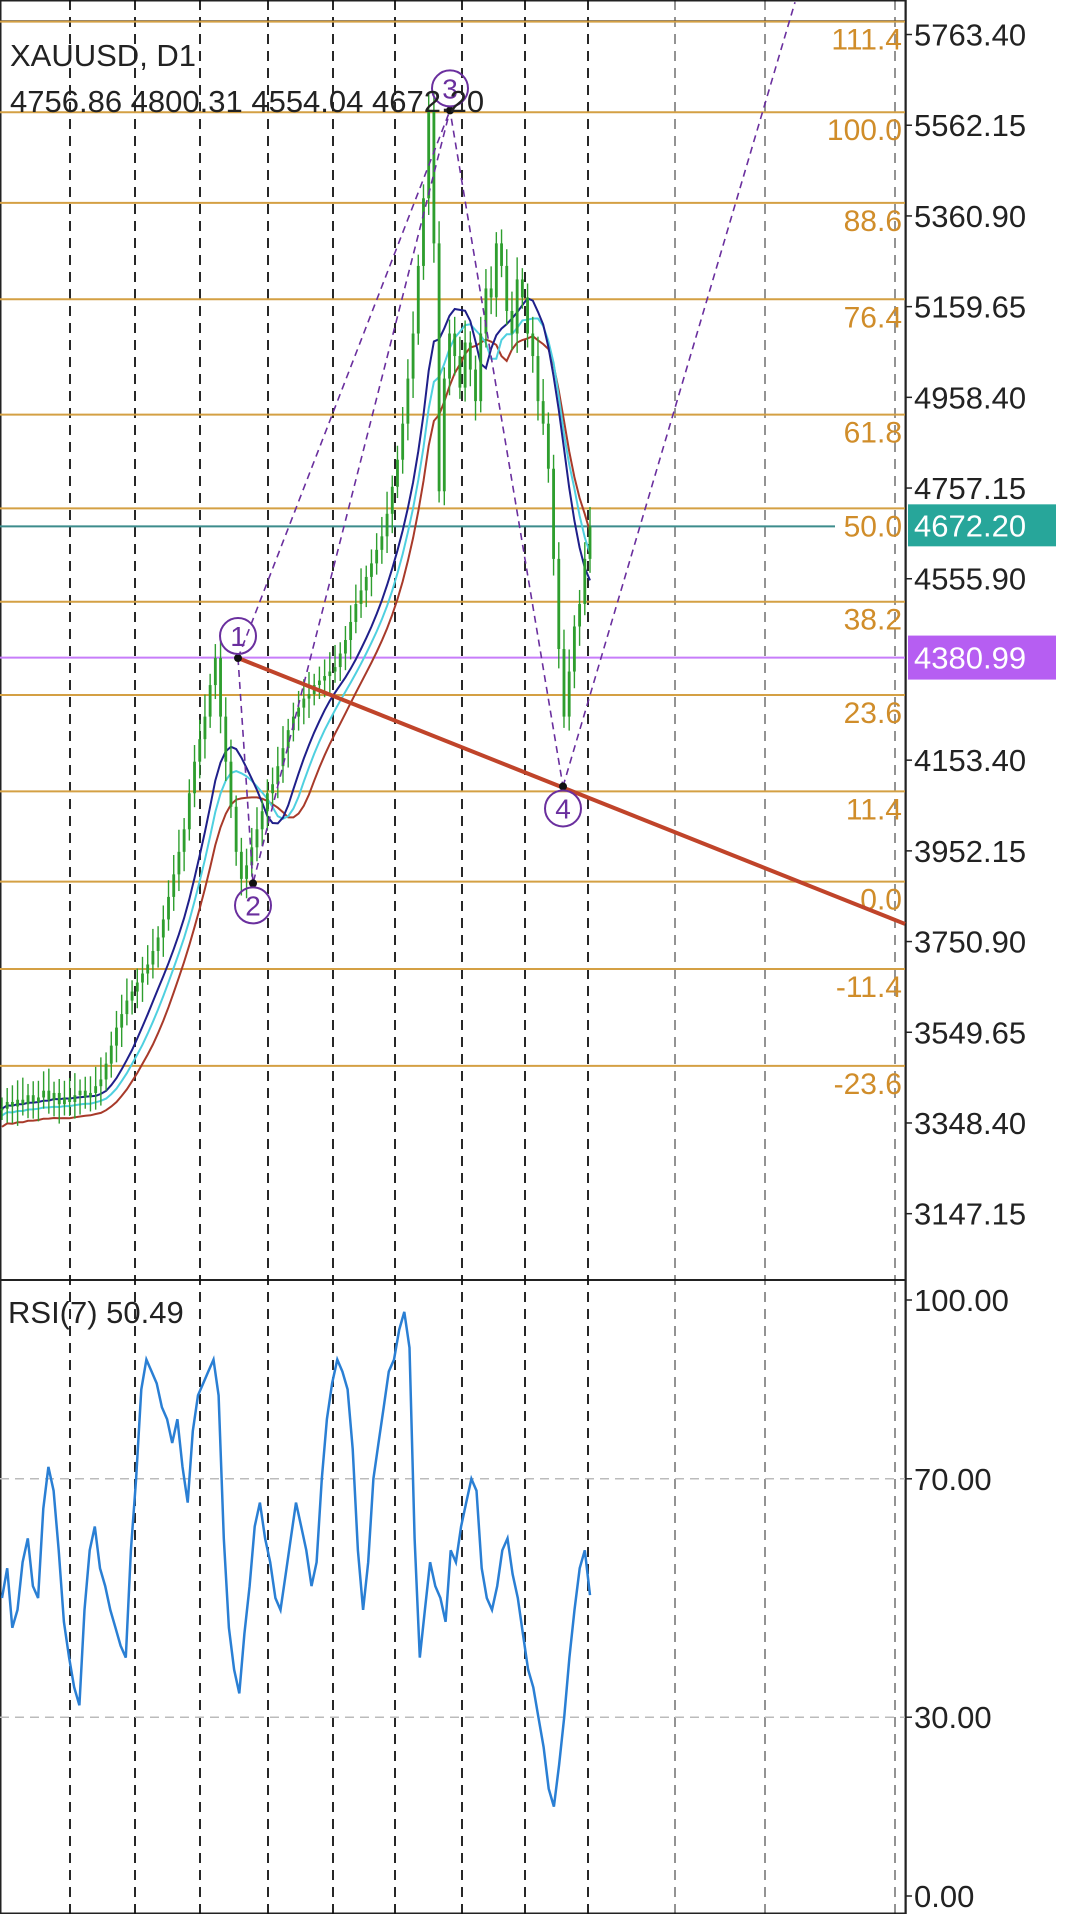  What do you see at coordinates (400, 497) in the screenshot?
I see `wave-zigzag` at bounding box center [400, 497].